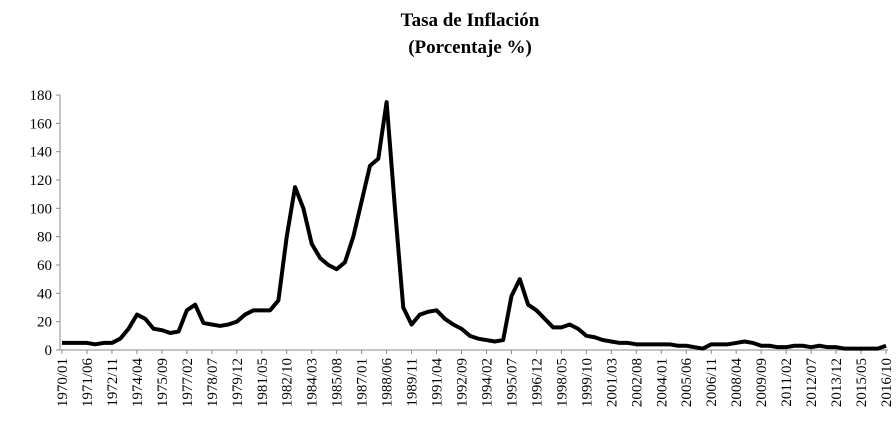 This screenshot has width=896, height=432. What do you see at coordinates (188, 382) in the screenshot?
I see `x-tick-label: 1977/02` at bounding box center [188, 382].